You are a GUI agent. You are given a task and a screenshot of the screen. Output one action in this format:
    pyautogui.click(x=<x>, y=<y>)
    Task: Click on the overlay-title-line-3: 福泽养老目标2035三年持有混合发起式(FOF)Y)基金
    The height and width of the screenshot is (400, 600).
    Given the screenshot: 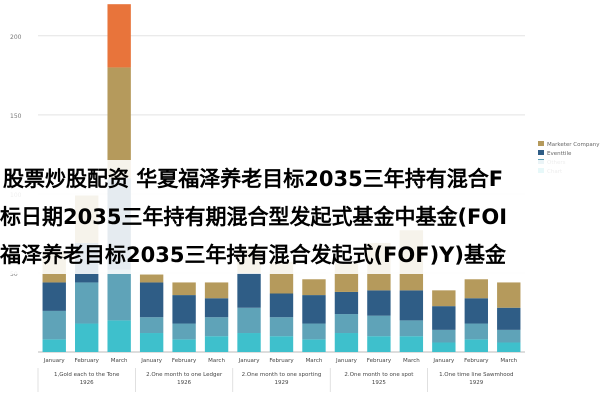 What is the action you would take?
    pyautogui.click(x=300, y=255)
    